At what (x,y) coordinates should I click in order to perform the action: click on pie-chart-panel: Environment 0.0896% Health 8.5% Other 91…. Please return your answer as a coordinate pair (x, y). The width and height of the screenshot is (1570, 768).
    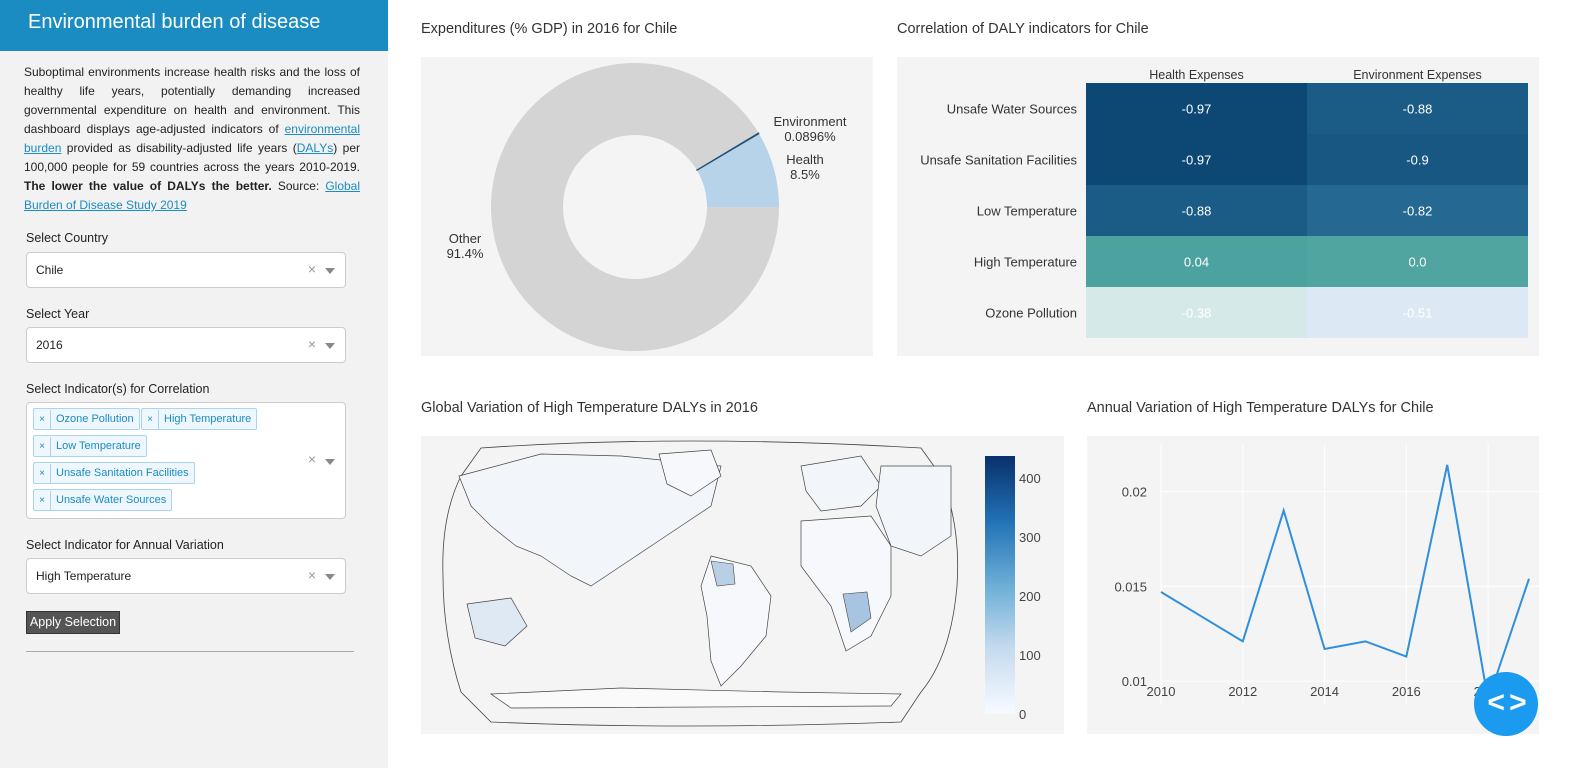
    Looking at the image, I should click on (647, 206).